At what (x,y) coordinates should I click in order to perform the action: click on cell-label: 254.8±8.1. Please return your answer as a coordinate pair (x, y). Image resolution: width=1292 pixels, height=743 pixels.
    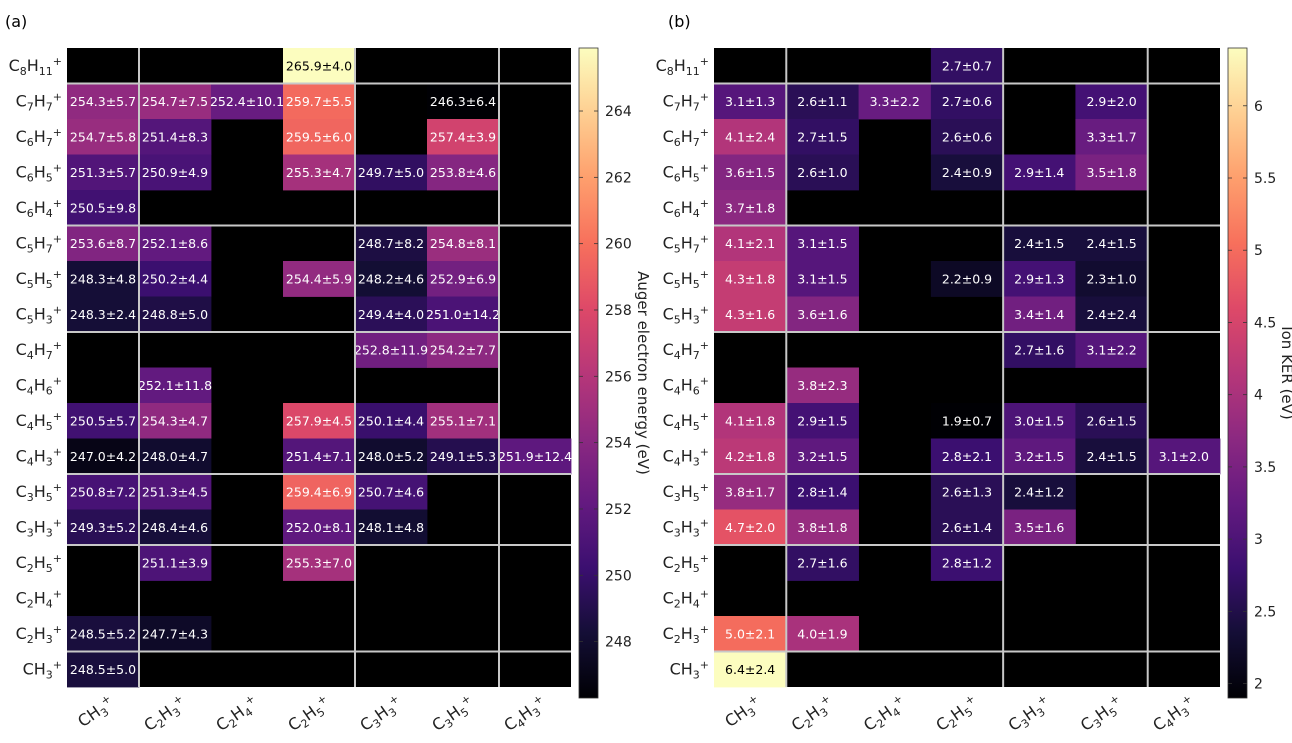
    Looking at the image, I should click on (463, 243).